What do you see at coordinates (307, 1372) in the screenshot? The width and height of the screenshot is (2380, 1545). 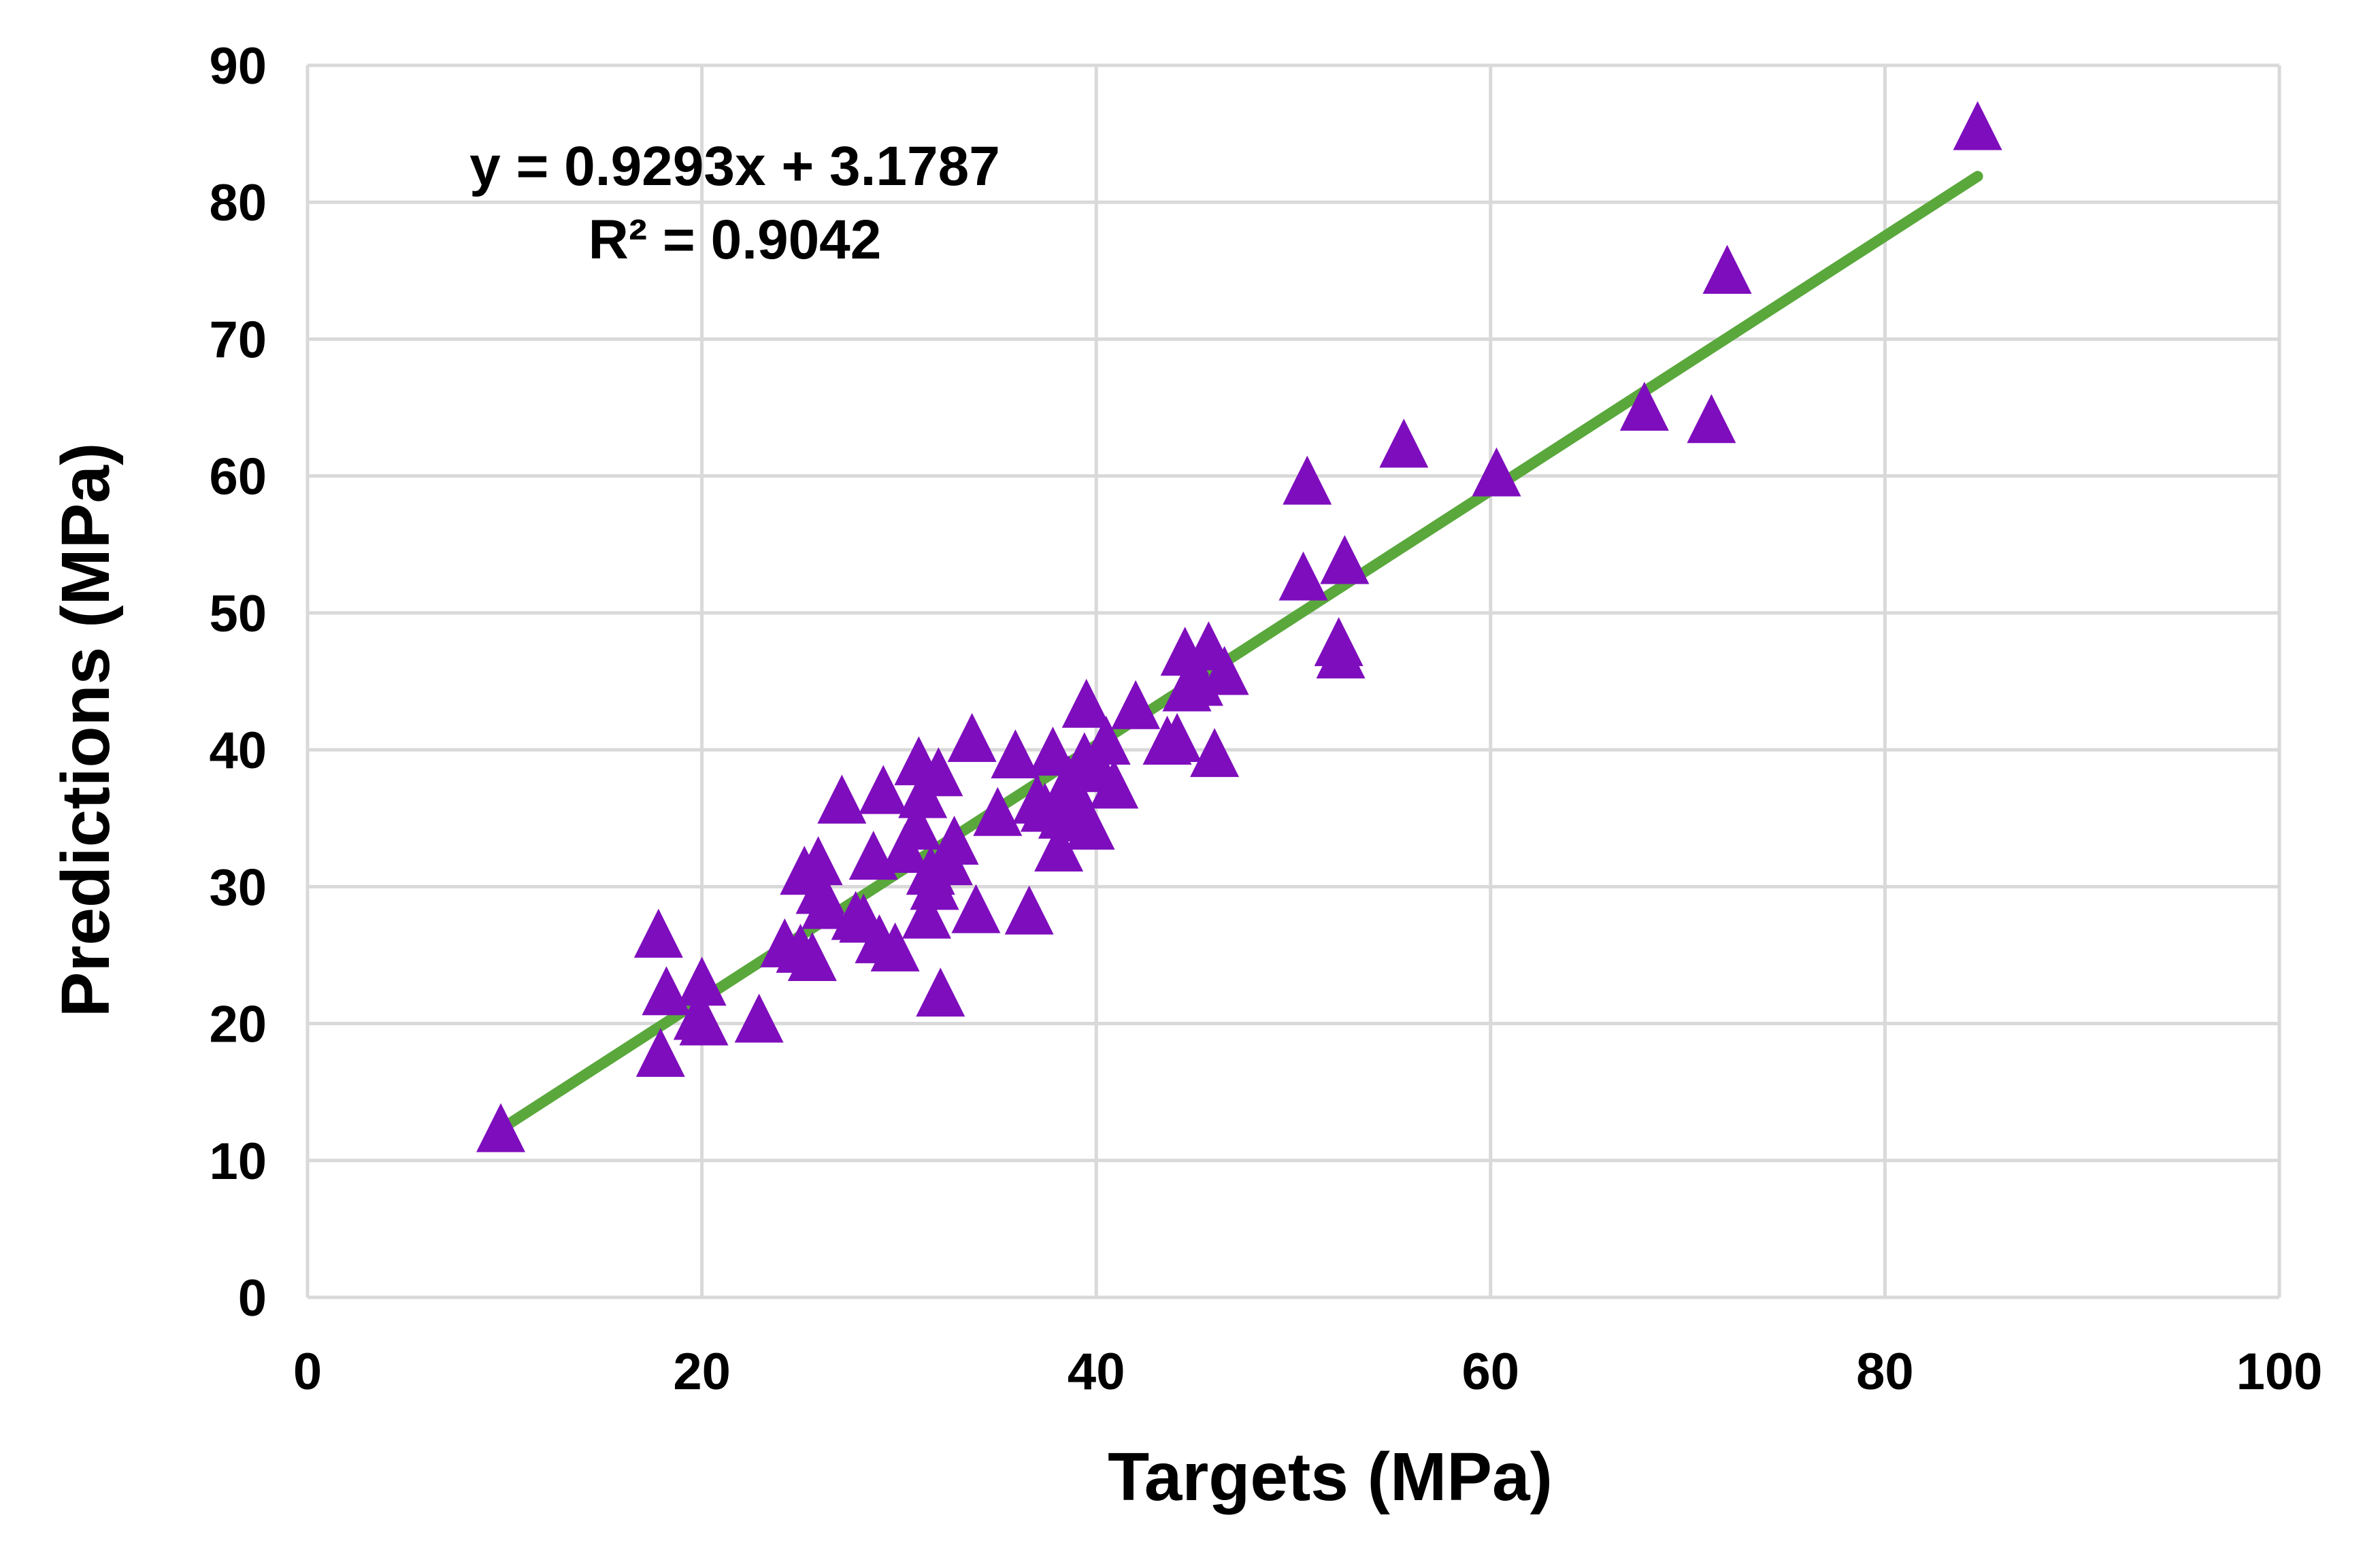 I see `x-tick-label: 0` at bounding box center [307, 1372].